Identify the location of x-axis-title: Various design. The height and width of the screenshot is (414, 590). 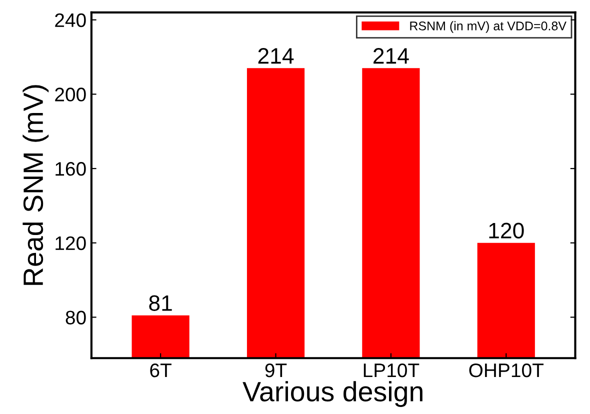
(332, 394).